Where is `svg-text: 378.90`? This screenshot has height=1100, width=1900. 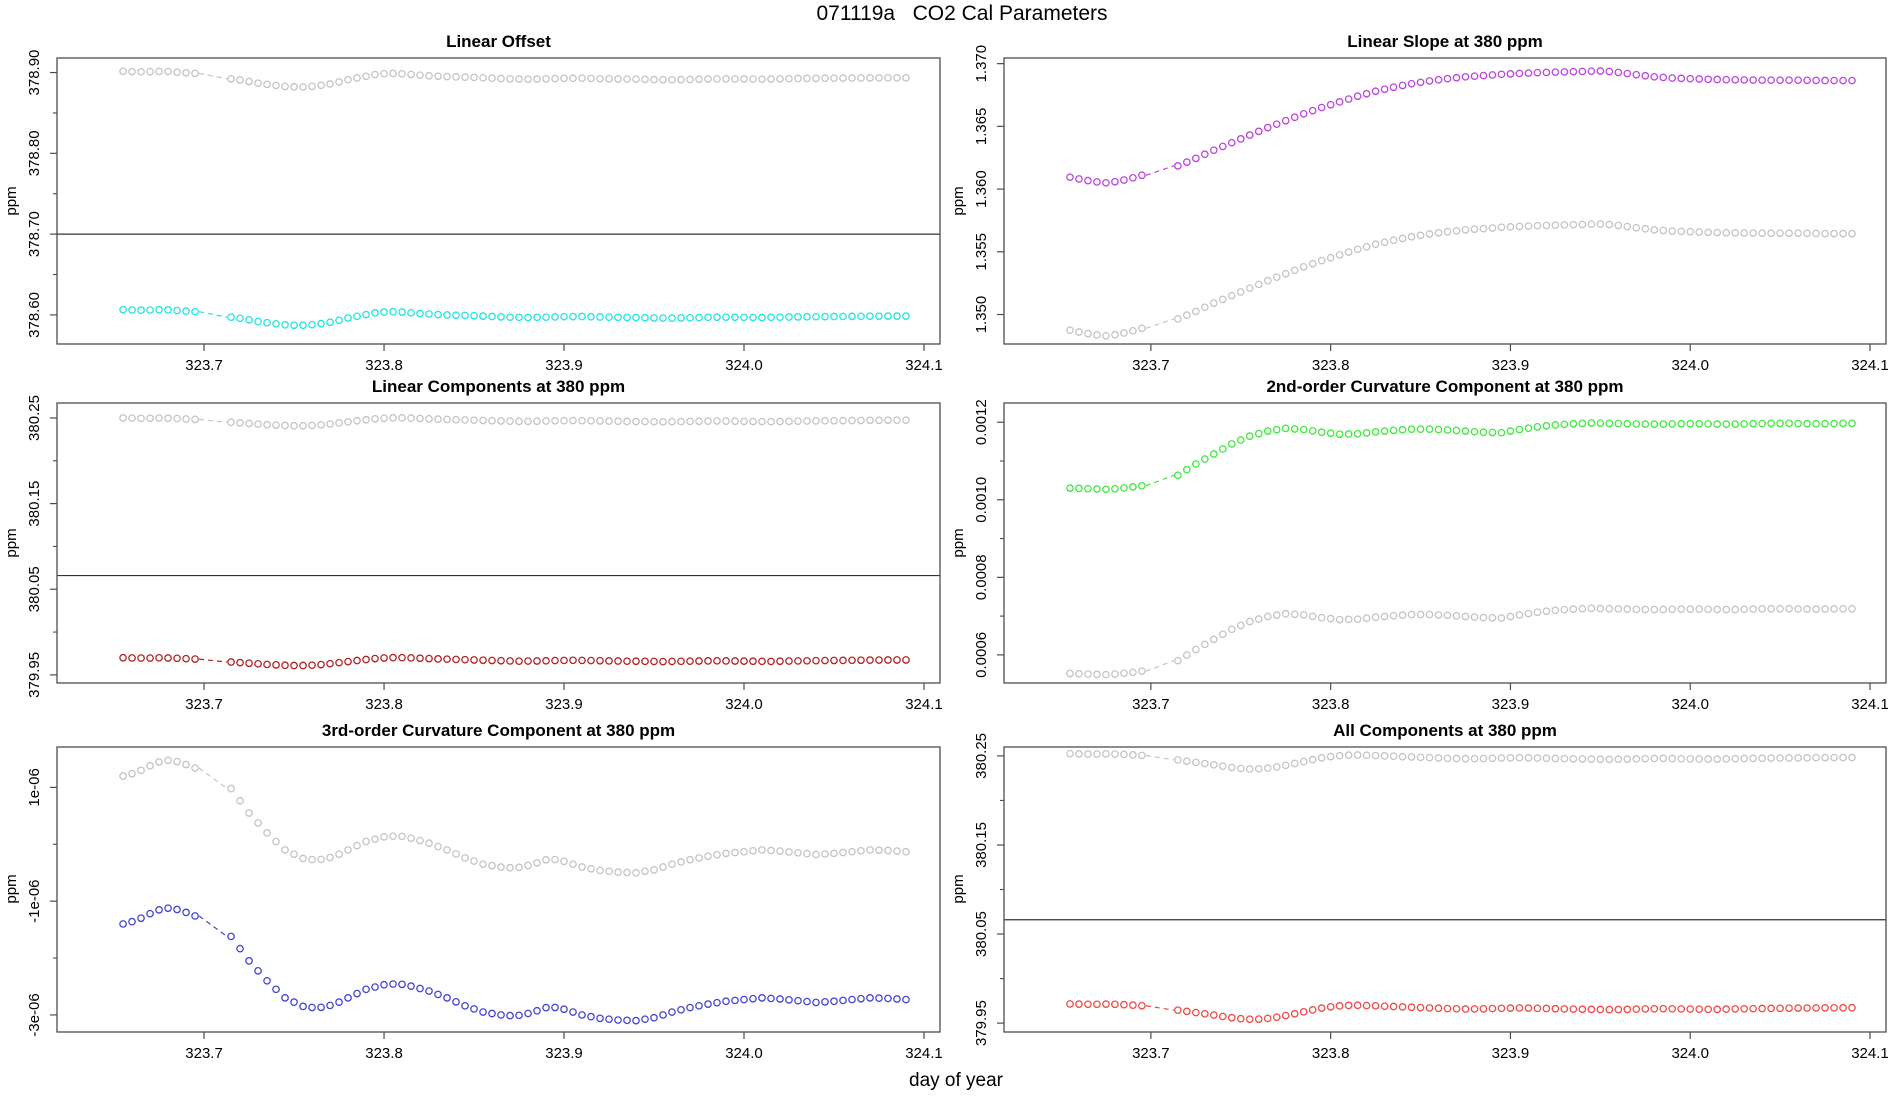
svg-text: 378.90 is located at coordinates (34, 73).